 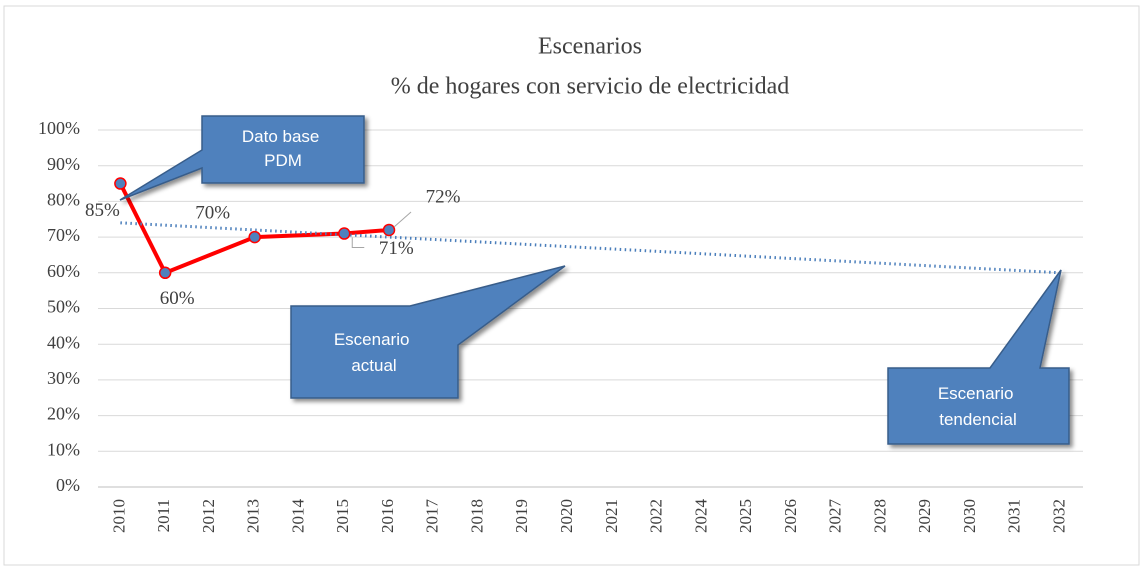 I want to click on x-tick-label: 2012, so click(x=208, y=516).